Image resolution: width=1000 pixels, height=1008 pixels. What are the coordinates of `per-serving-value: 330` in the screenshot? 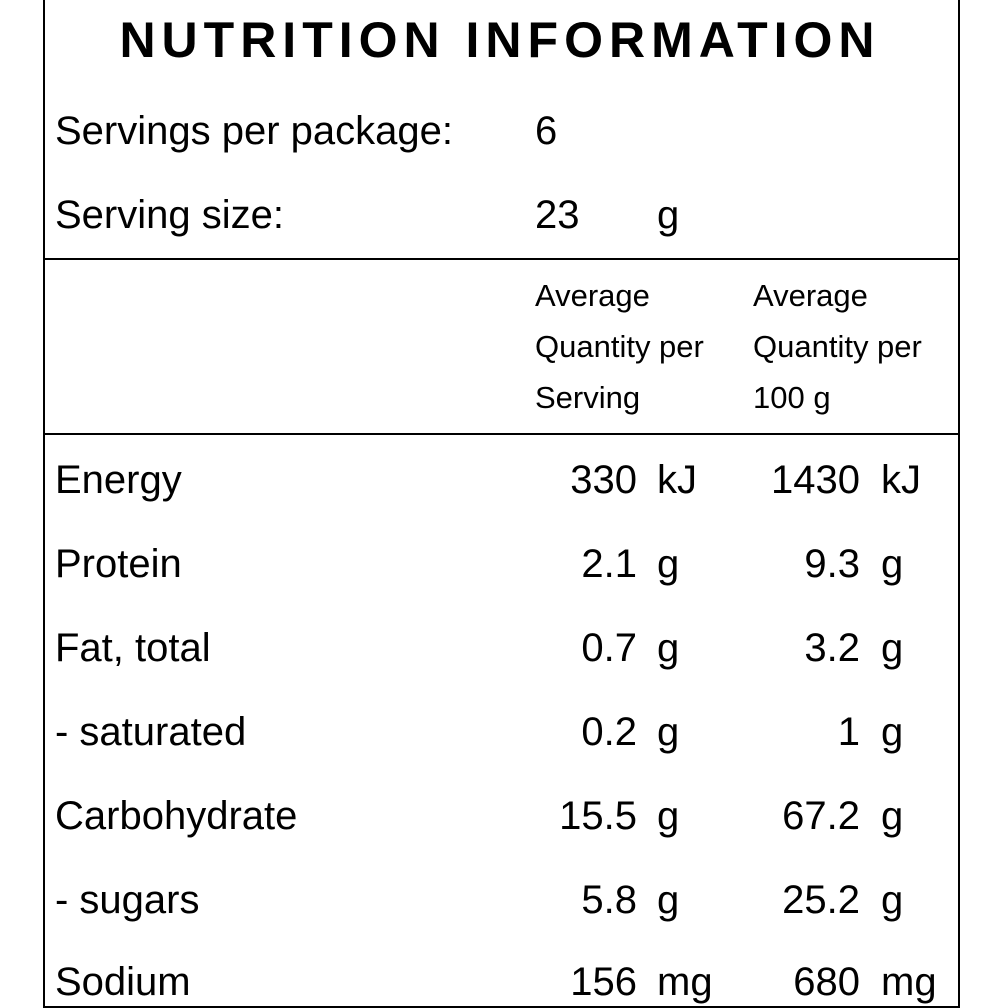 It's located at (603, 480).